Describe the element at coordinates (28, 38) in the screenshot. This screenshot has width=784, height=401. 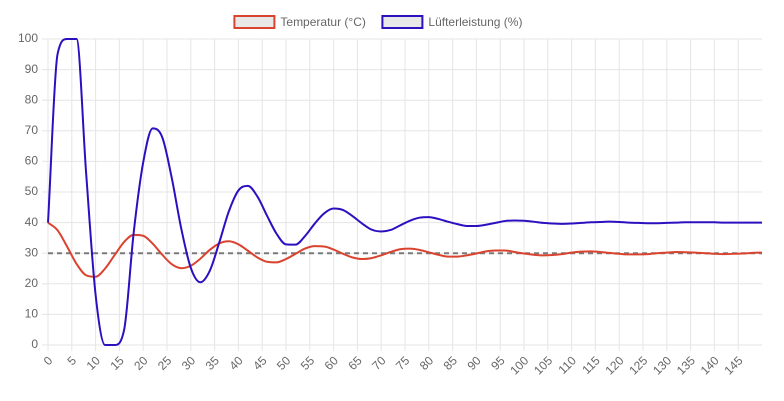
I see `y-tick-label: 100` at that location.